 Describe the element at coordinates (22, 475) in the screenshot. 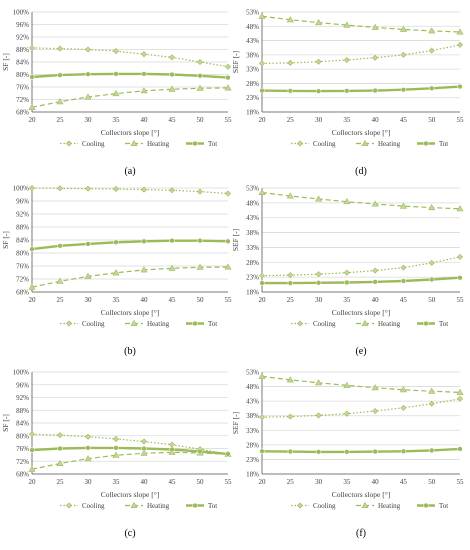

I see `y-tick-label: 68%` at that location.